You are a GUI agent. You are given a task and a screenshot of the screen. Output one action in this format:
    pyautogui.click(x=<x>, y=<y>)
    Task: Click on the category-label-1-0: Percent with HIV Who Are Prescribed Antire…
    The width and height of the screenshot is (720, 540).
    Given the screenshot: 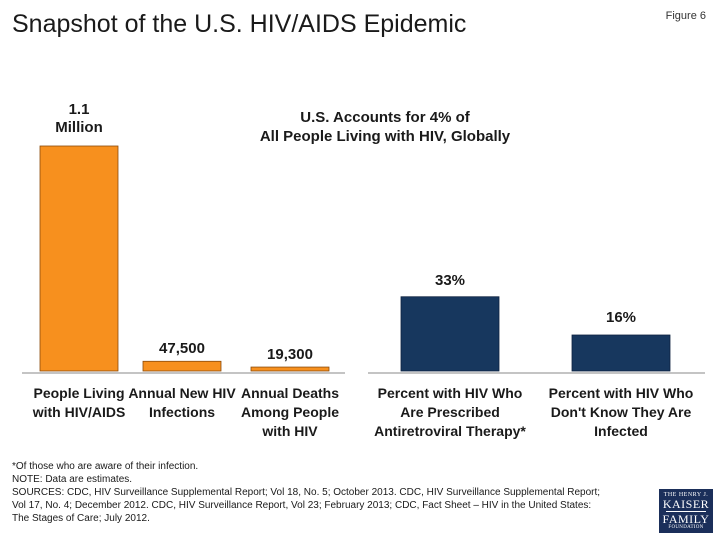 What is the action you would take?
    pyautogui.click(x=450, y=412)
    